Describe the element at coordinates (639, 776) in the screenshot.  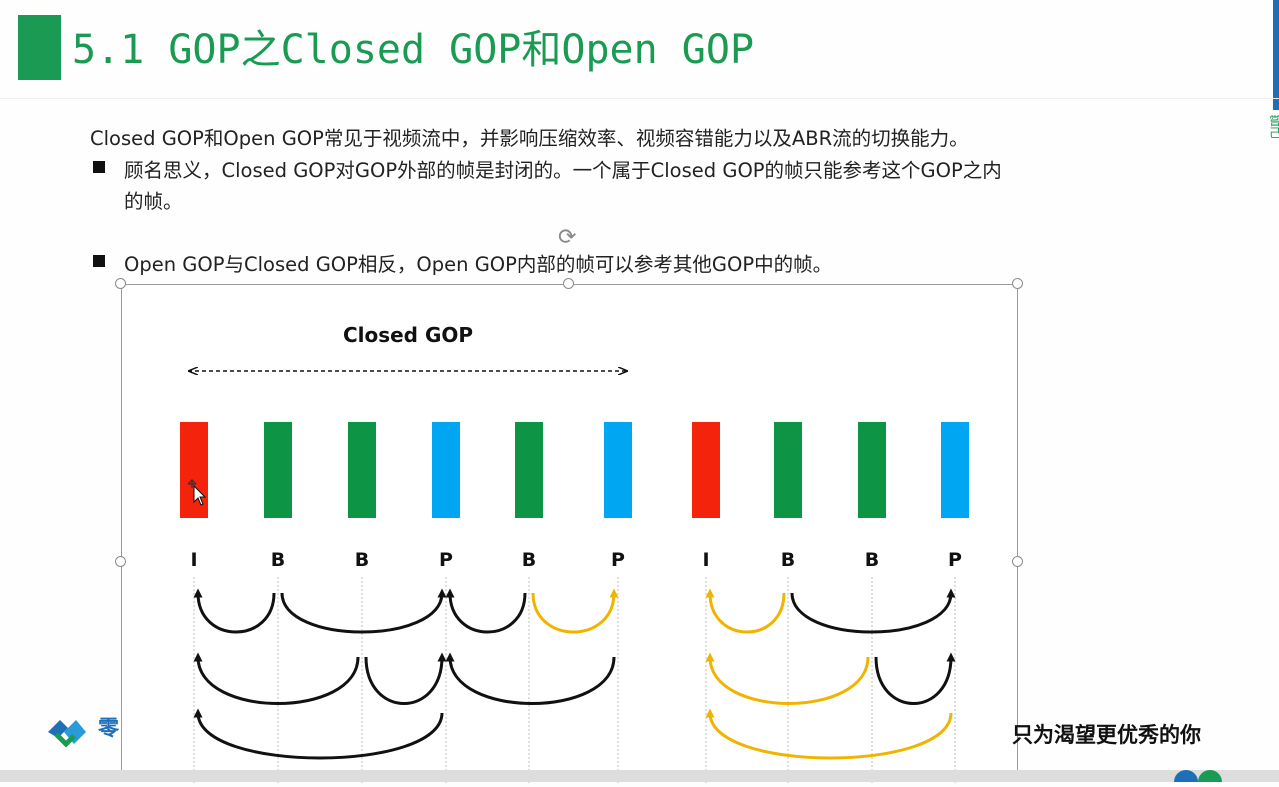
I see `footer-strip` at that location.